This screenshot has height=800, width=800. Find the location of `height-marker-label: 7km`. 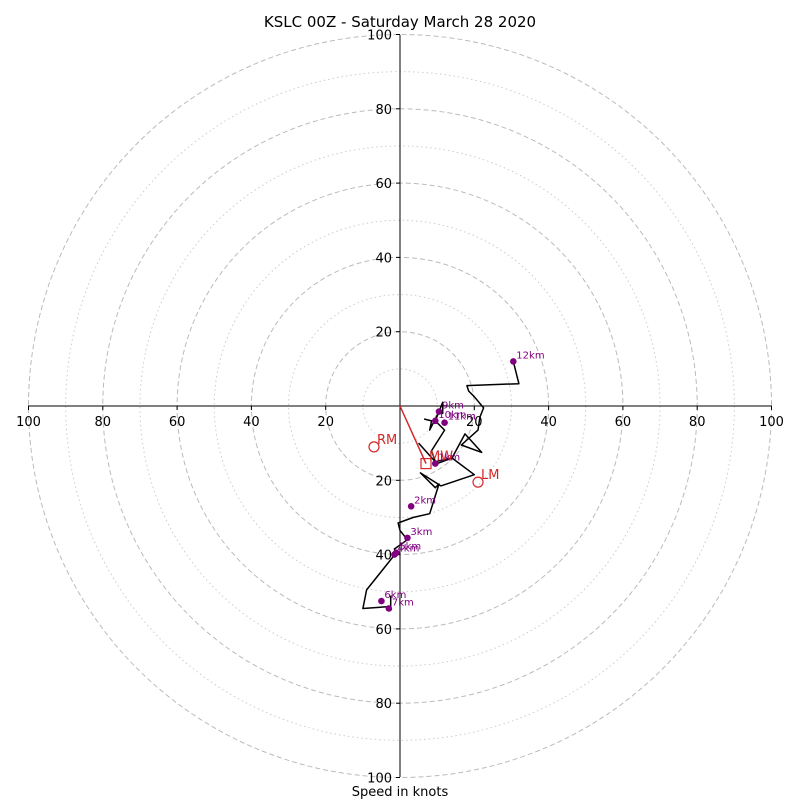

height-marker-label: 7km is located at coordinates (403, 602).